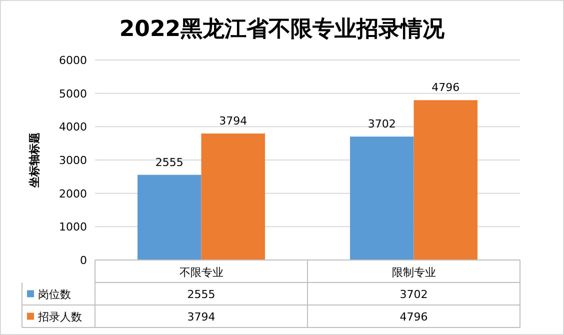 Image resolution: width=564 pixels, height=335 pixels. I want to click on text: 2555, so click(201, 294).